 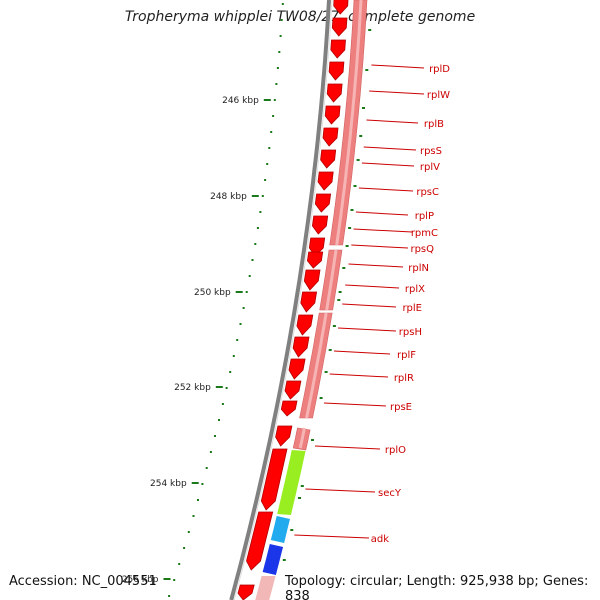 I want to click on gene-label-rpsS: rpsS, so click(x=431, y=151).